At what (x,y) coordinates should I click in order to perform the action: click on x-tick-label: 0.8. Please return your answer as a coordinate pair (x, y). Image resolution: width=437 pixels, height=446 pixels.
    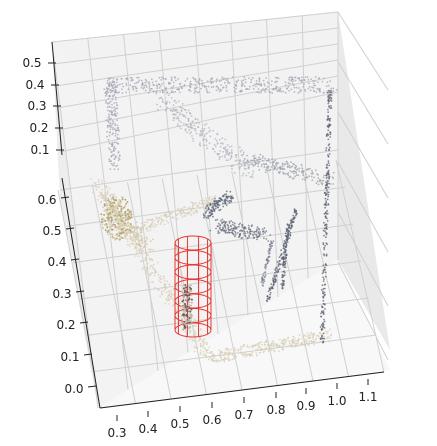
    Looking at the image, I should click on (275, 410).